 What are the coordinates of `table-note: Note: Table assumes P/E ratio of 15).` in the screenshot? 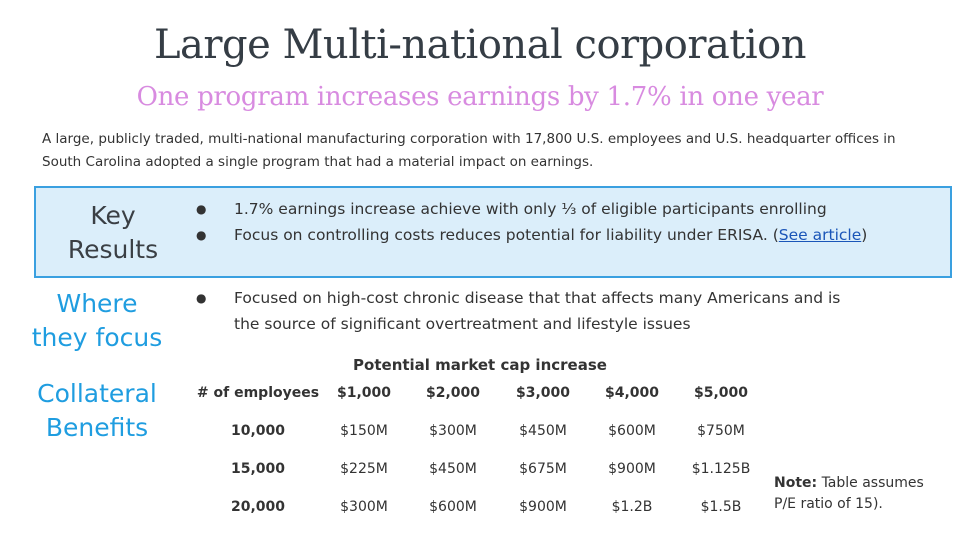 It's located at (854, 494).